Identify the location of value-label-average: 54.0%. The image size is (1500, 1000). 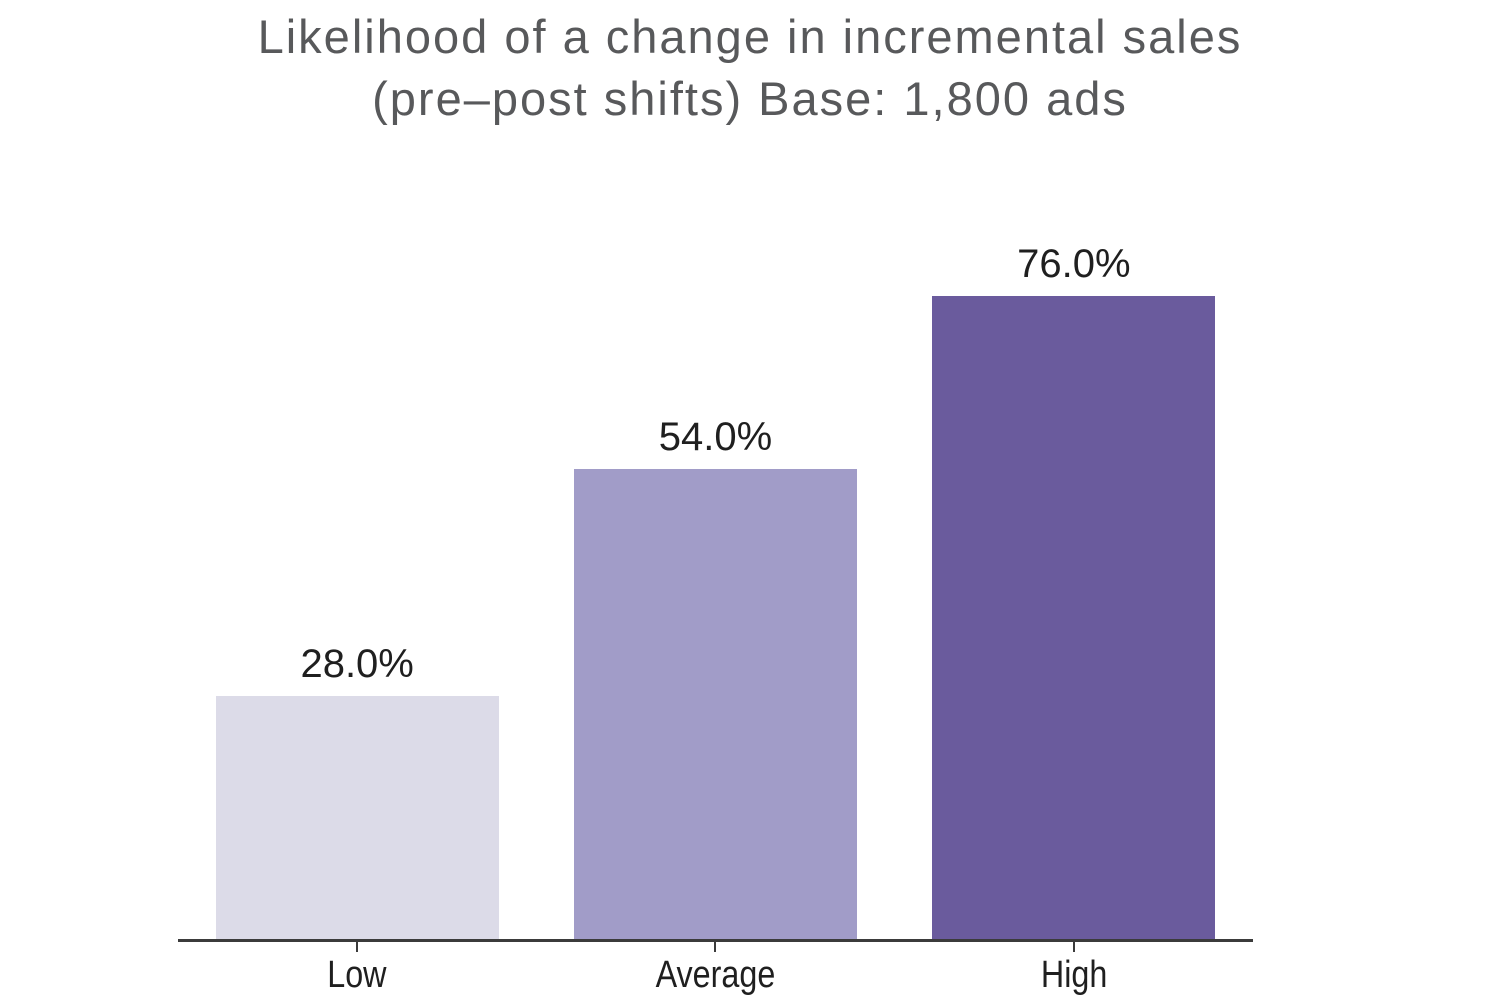
(715, 437).